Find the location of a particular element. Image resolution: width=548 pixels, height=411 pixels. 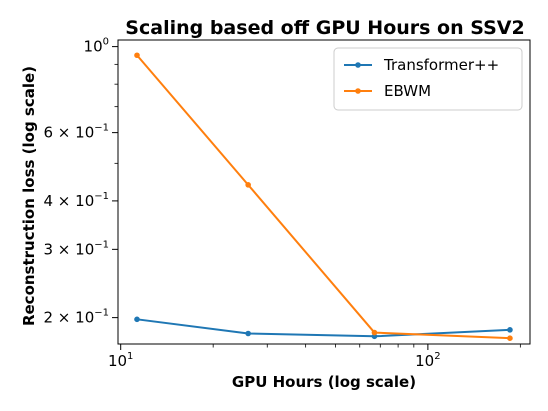

y-tick-label-2: 4 × 10⁻¹ is located at coordinates (77, 200).